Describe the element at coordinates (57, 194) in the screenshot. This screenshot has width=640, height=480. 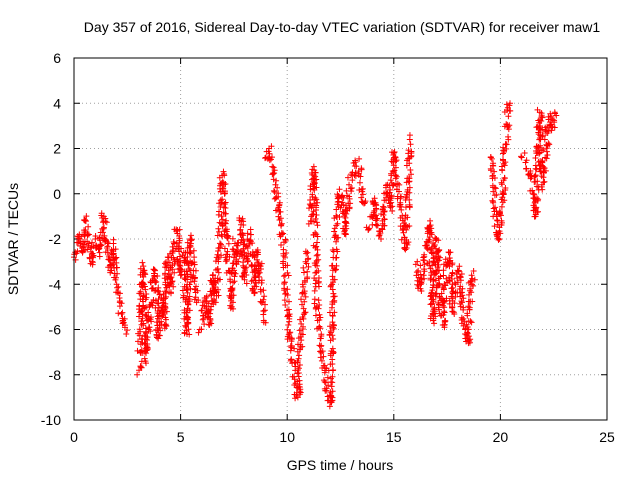
I see `y-tick-label: 0` at that location.